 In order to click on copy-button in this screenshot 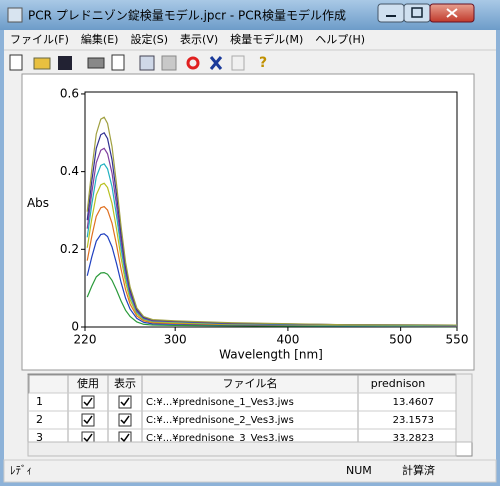, I will do `click(147, 63)`.